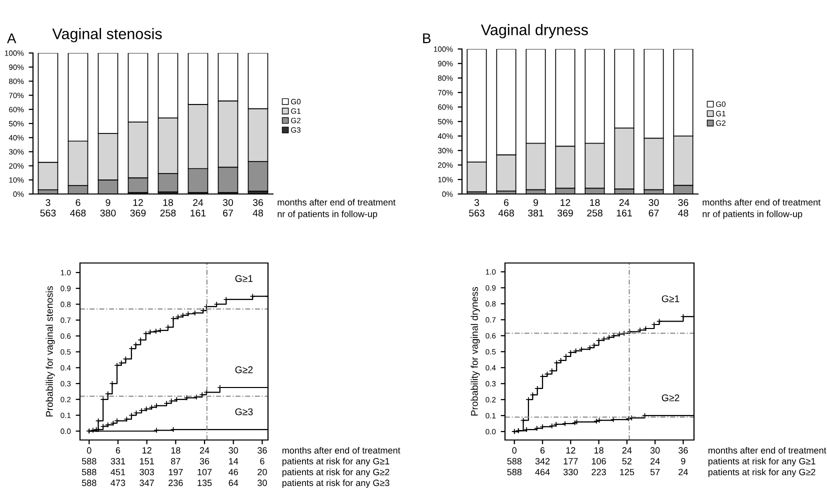 This screenshot has width=827, height=501. I want to click on x-tick-label: 9 380, so click(108, 207).